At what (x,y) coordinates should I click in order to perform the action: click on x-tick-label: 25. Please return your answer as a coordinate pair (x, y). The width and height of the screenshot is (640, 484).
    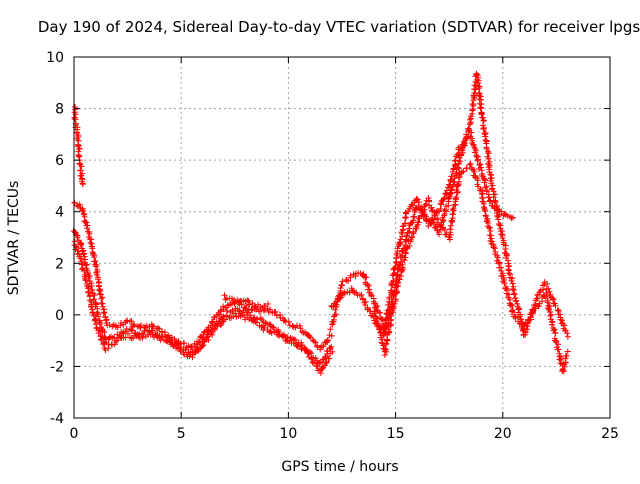
    Looking at the image, I should click on (610, 434).